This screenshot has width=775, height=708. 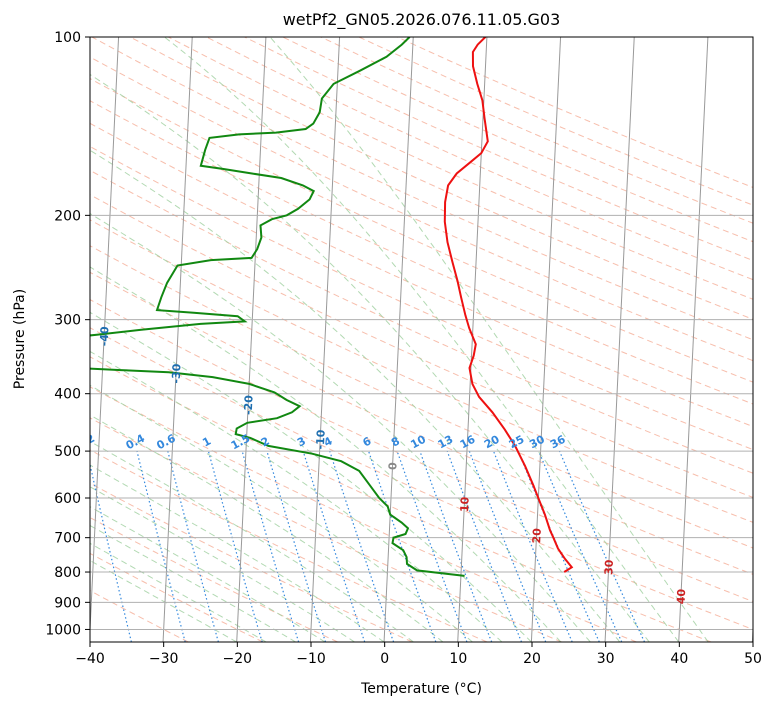 I want to click on isotherm-label: 40, so click(x=681, y=596).